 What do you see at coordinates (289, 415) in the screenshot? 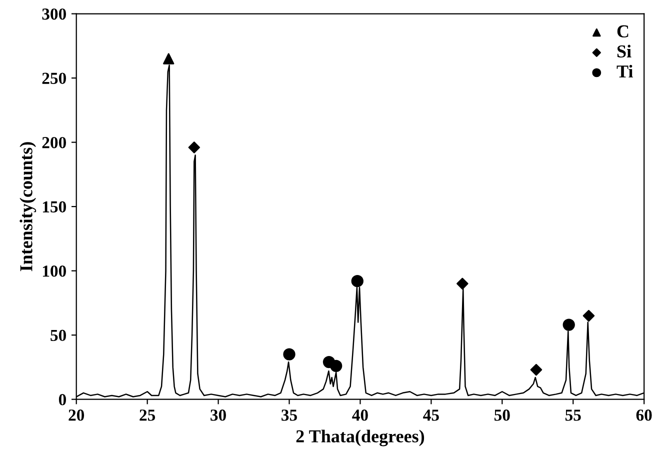
I see `x-tick-label: 35` at bounding box center [289, 415].